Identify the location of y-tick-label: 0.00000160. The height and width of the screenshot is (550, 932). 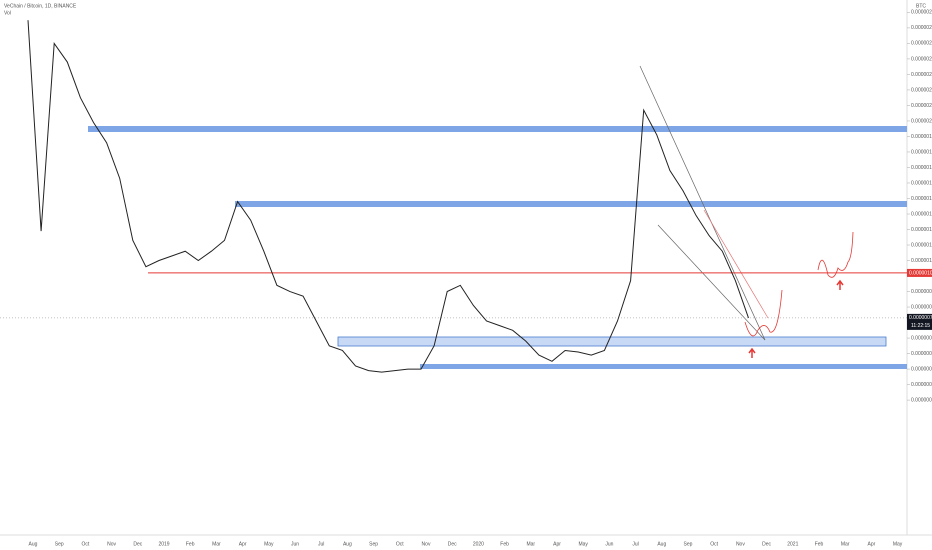
(921, 183).